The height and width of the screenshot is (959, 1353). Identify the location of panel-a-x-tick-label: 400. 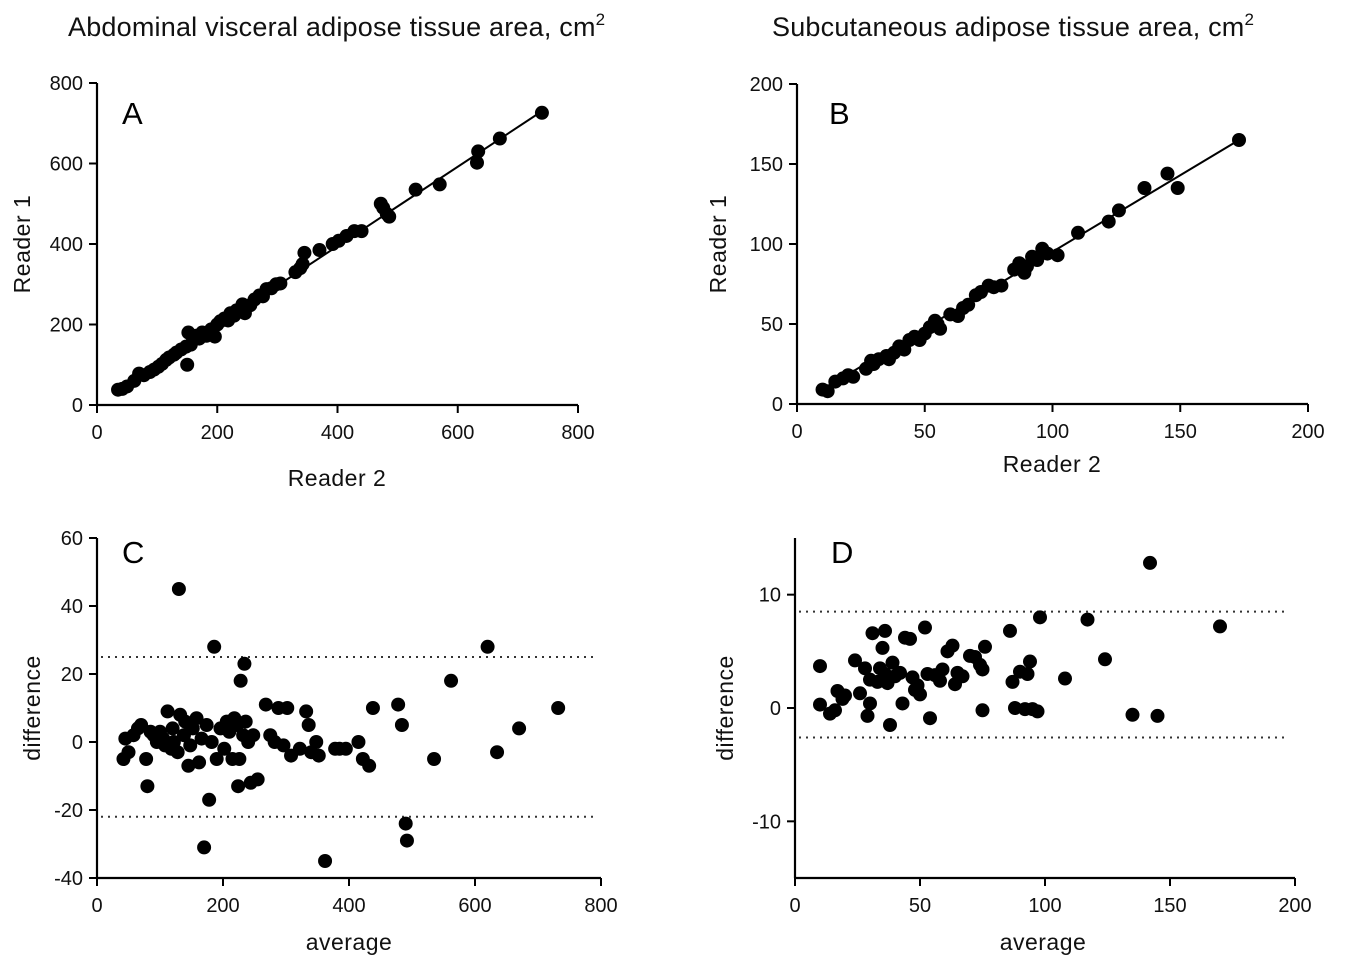
(337, 433).